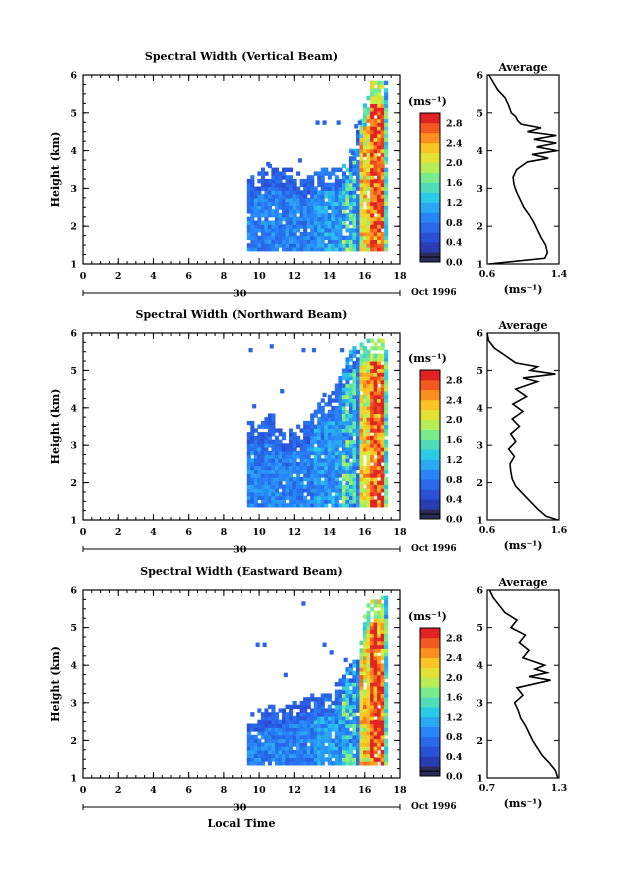  Describe the element at coordinates (317, 166) in the screenshot. I see `heatmap-cells` at that location.